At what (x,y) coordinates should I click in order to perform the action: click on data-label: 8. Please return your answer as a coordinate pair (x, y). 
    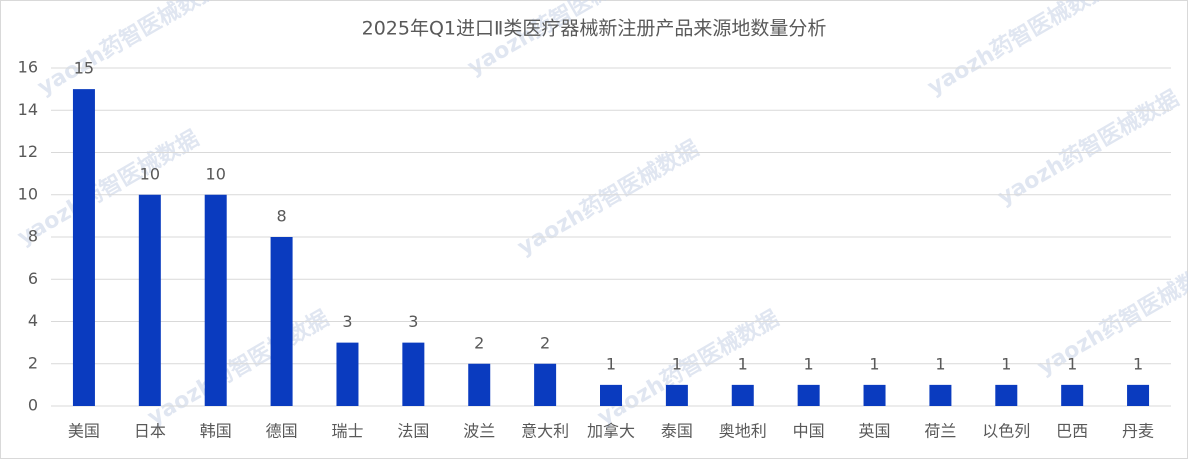
    Looking at the image, I should click on (281, 216).